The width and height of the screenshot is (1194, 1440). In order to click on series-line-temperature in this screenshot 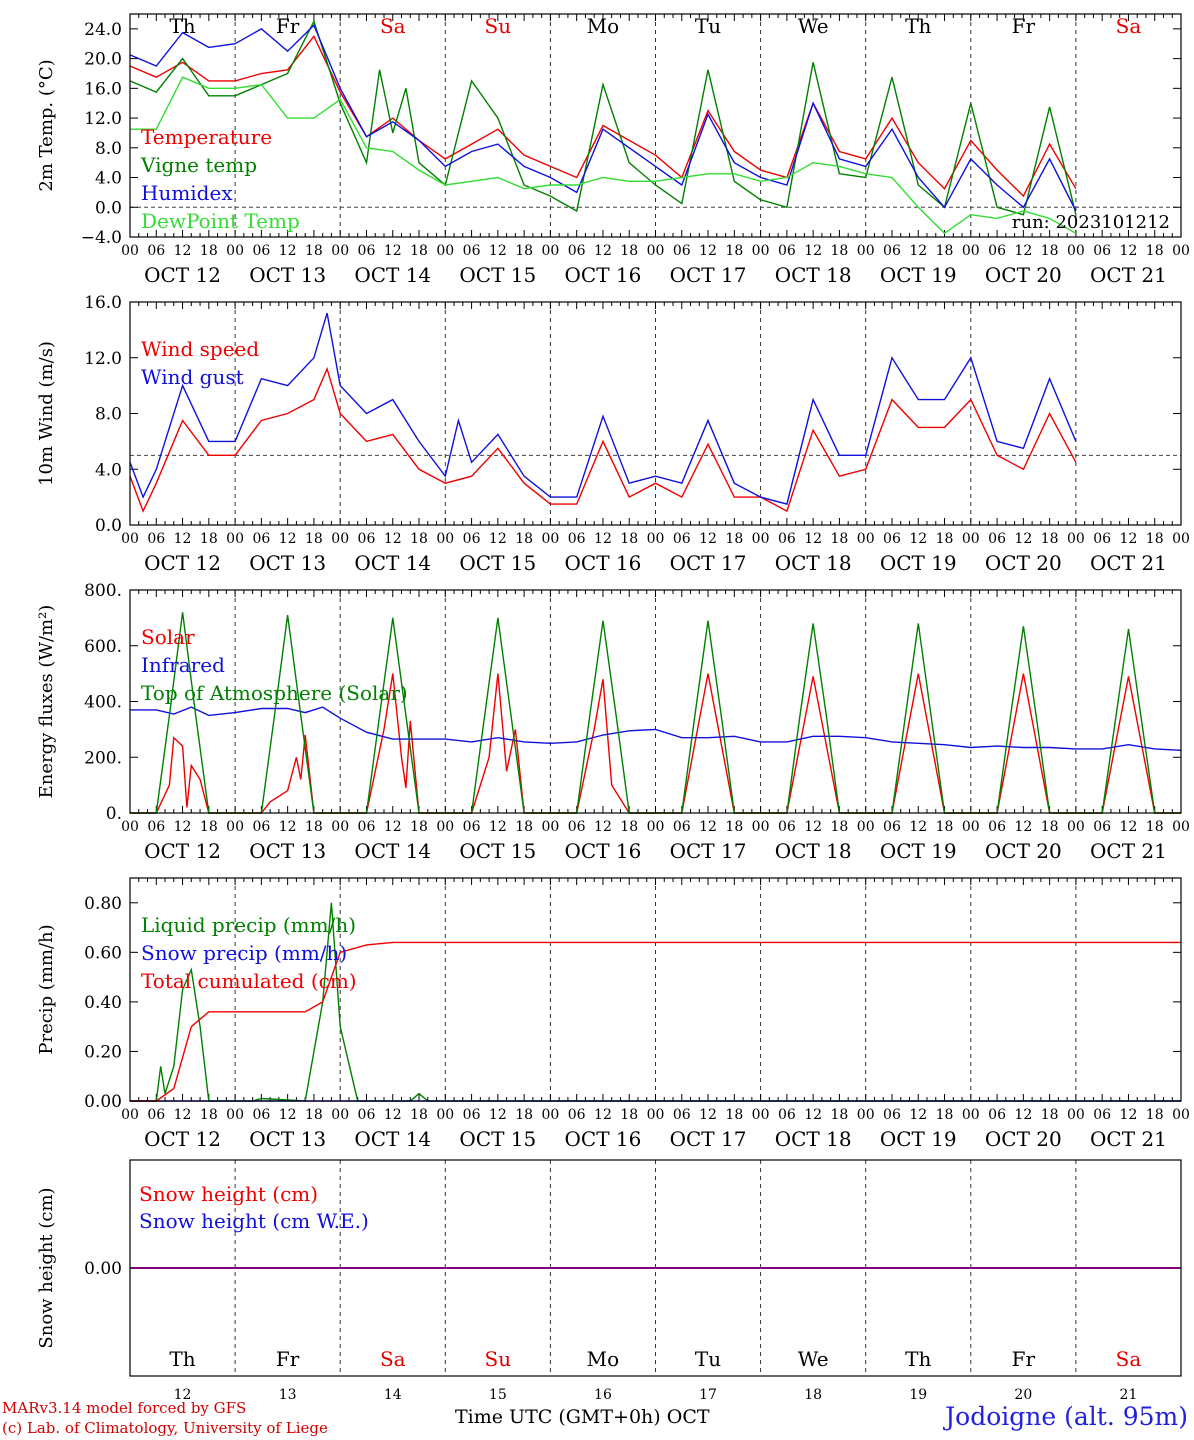, I will do `click(603, 116)`.